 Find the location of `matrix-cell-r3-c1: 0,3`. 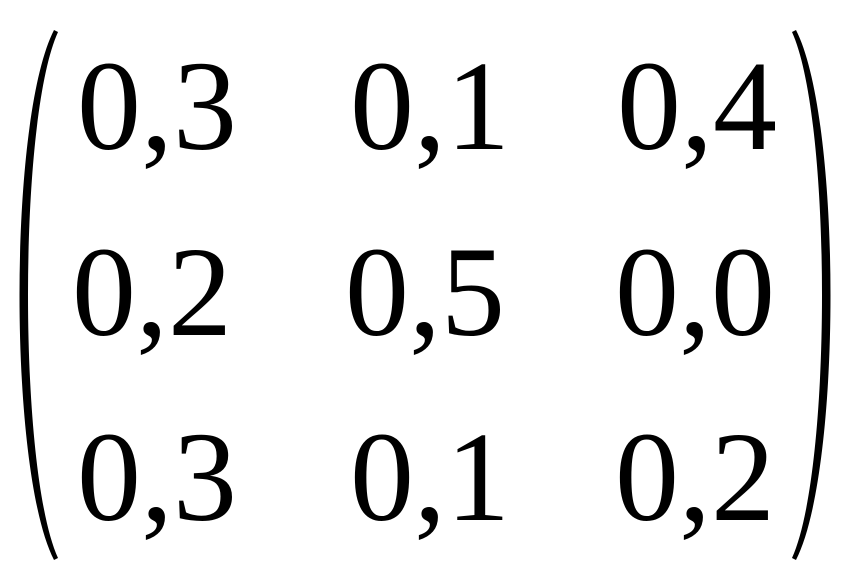

matrix-cell-r3-c1: 0,3 is located at coordinates (157, 477).